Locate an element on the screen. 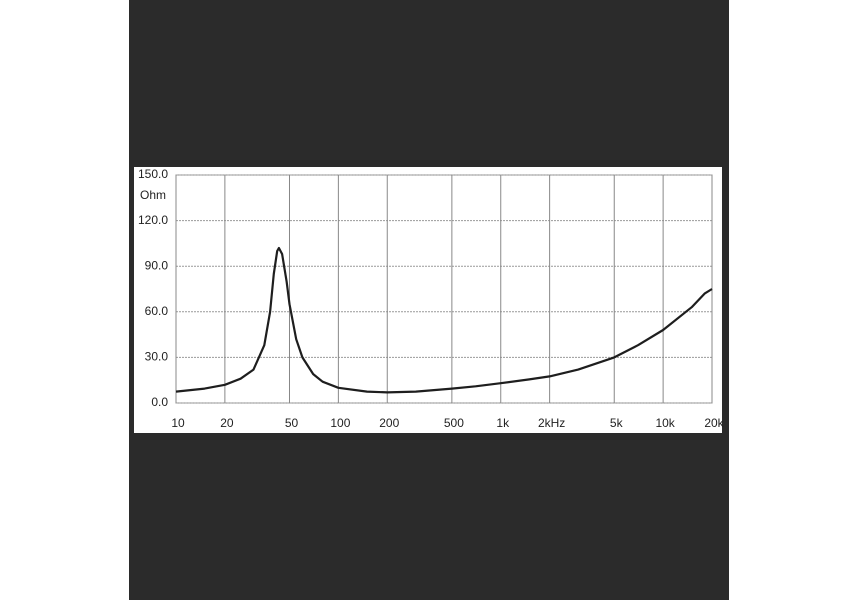 Image resolution: width=858 pixels, height=600 pixels. x-tick-label: 1k is located at coordinates (503, 423).